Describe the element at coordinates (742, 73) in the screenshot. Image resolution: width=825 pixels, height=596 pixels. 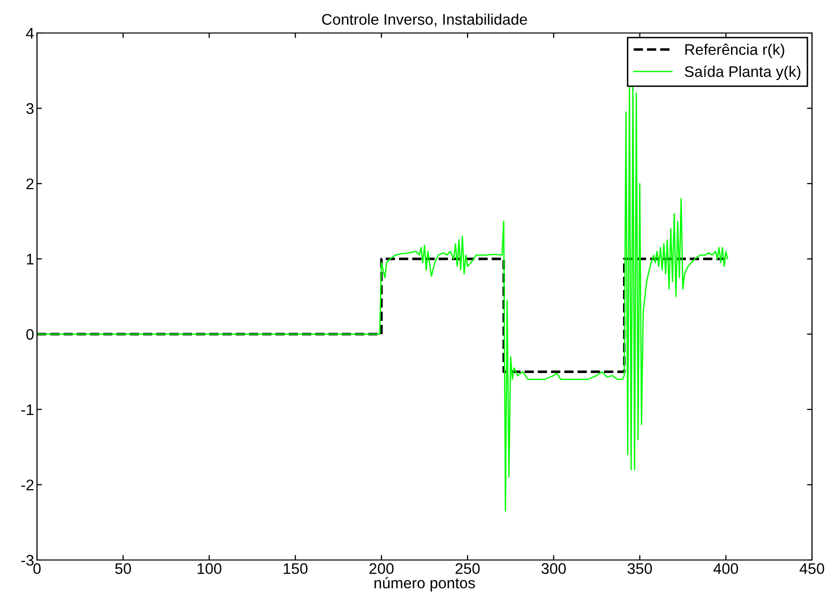
I see `legend-label: Saída Planta y(k)` at that location.